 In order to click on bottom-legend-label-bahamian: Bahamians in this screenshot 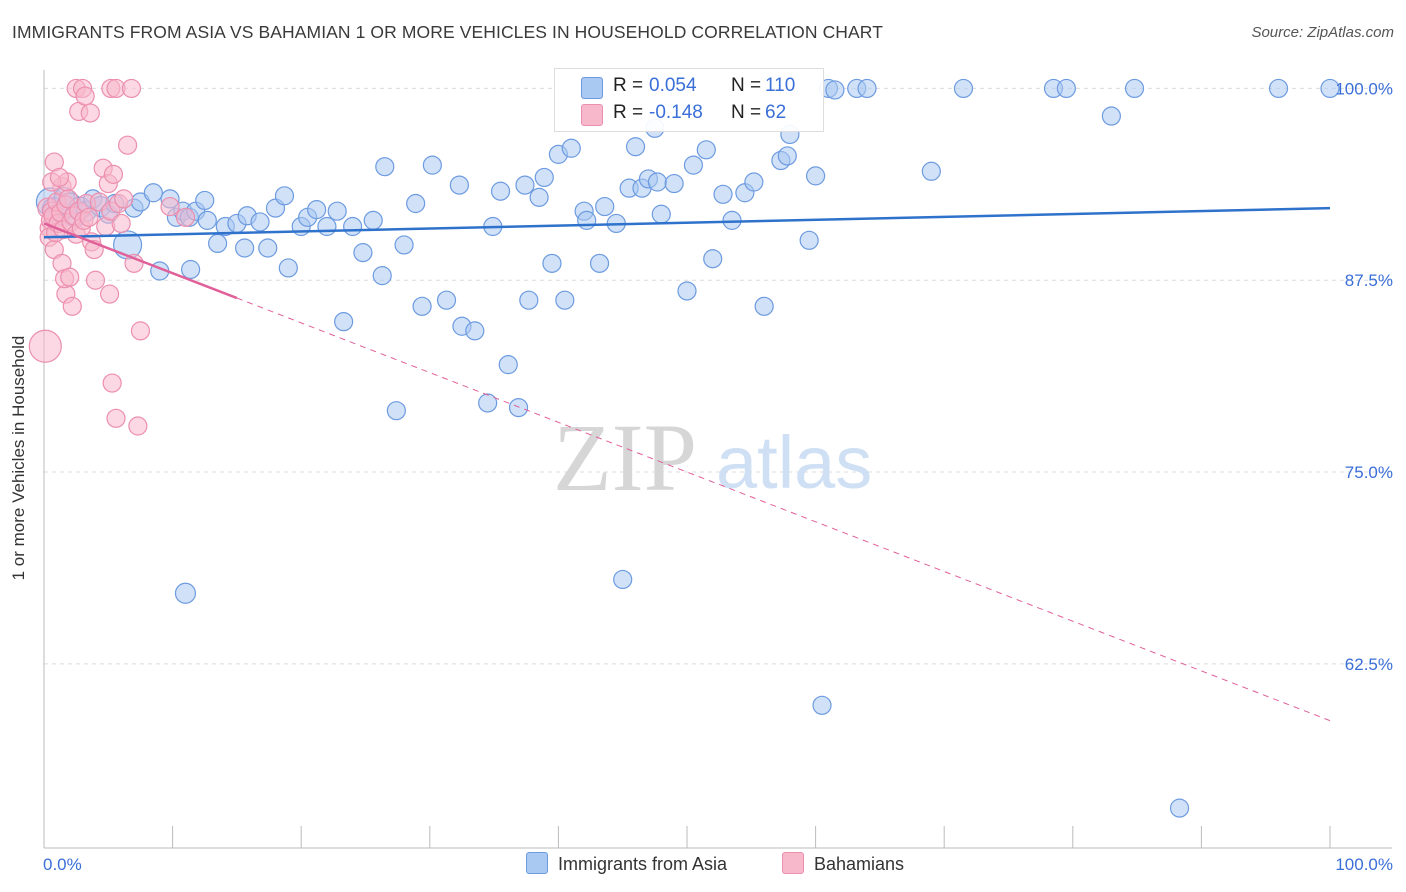, I will do `click(859, 864)`.